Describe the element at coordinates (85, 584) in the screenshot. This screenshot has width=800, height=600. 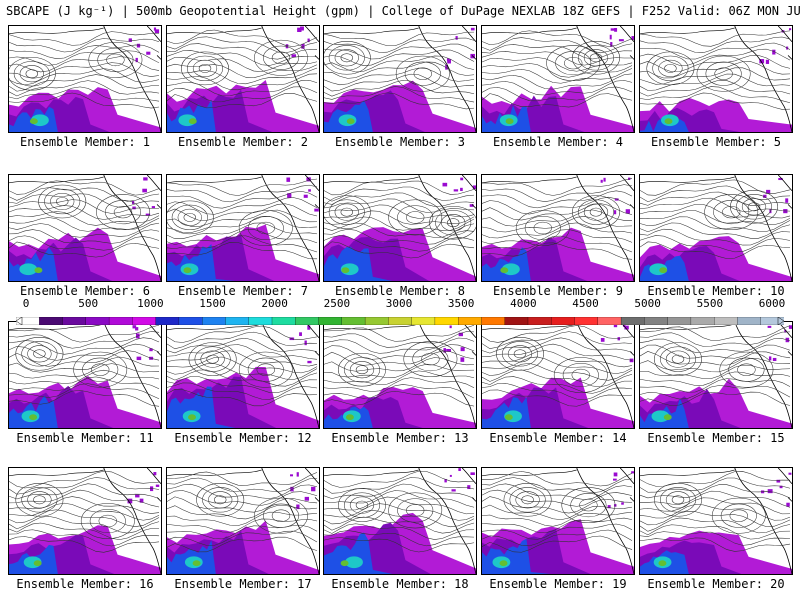
I see `panel-label: Ensemble Member: 16` at that location.